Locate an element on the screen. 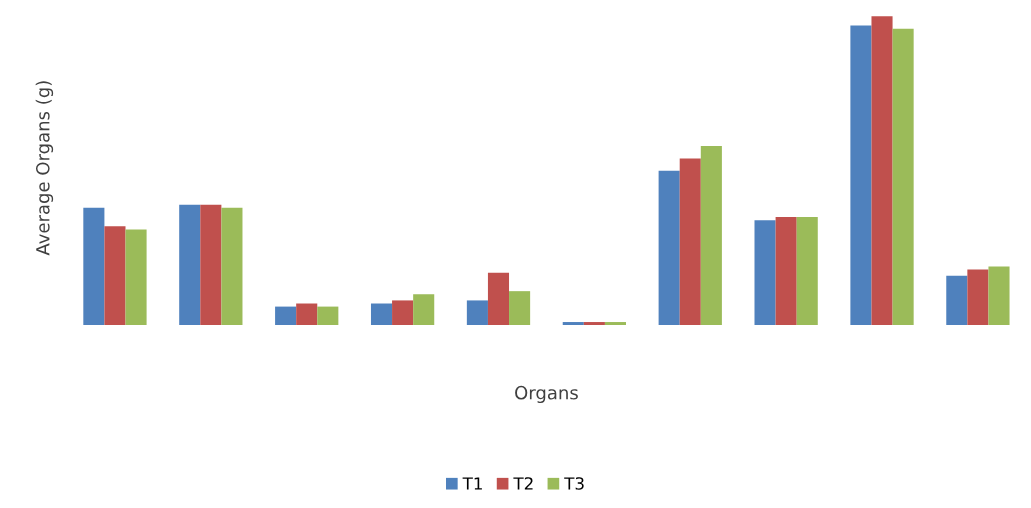 The height and width of the screenshot is (508, 1031). legend-label: T3 is located at coordinates (574, 483).